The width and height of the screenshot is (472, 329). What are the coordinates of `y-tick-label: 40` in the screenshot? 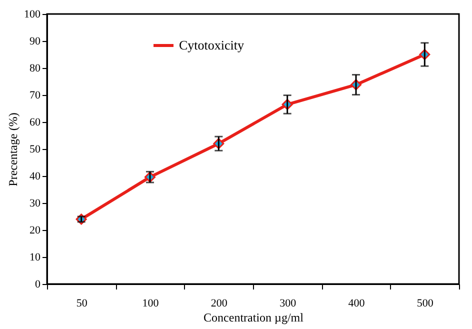 It's located at (35, 176).